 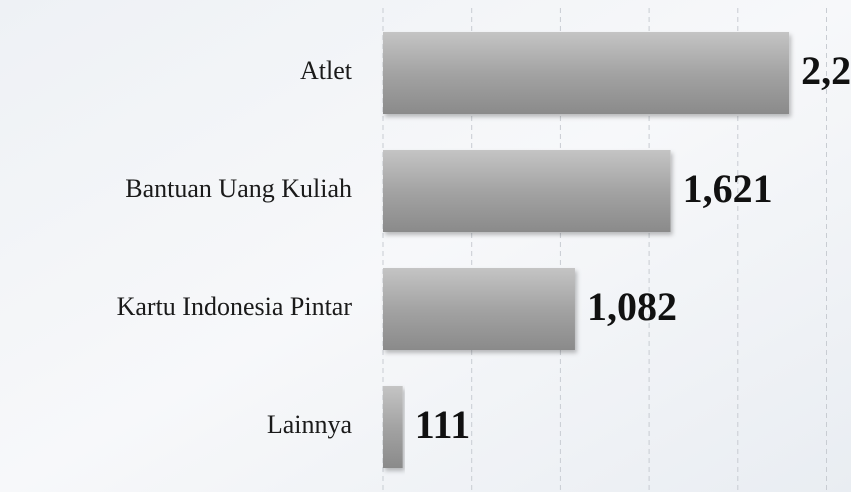 What do you see at coordinates (632, 306) in the screenshot?
I see `value-label: 1,082` at bounding box center [632, 306].